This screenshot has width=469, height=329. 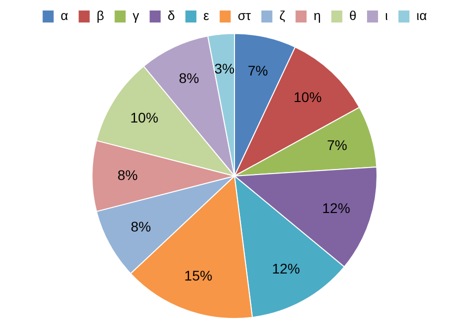 I want to click on legend-label: ε, so click(x=206, y=16).